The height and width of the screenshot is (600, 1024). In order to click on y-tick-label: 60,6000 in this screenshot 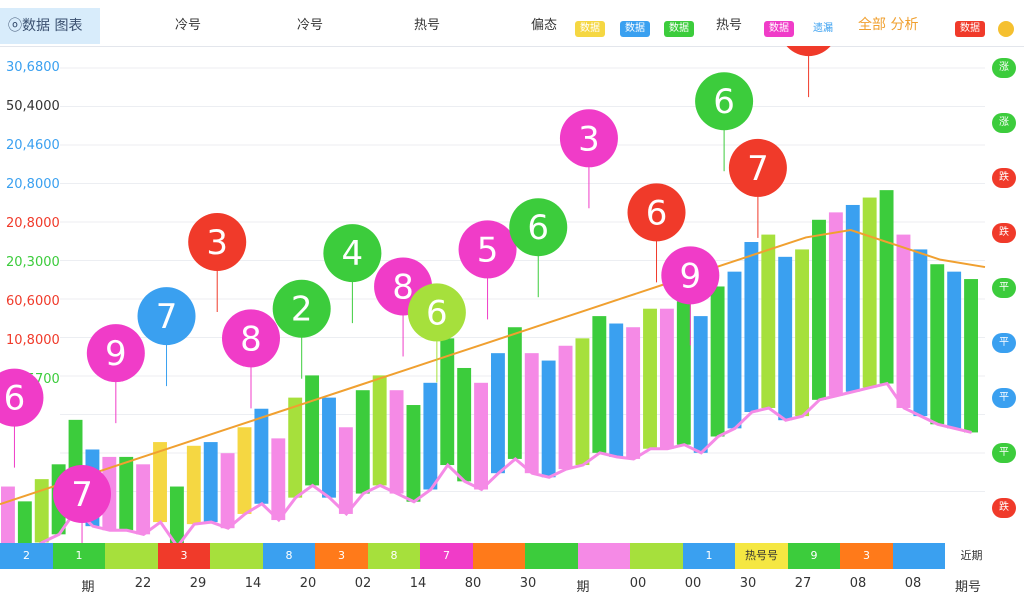, I will do `click(33, 301)`.